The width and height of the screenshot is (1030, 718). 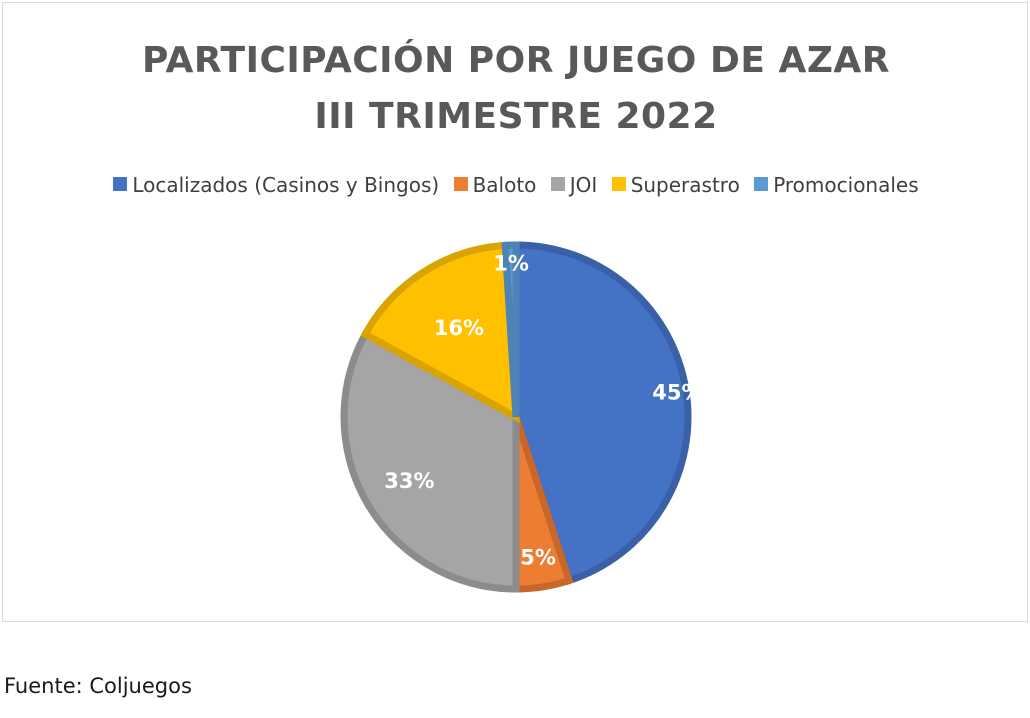 I want to click on legend-label: Baloto, so click(x=504, y=184).